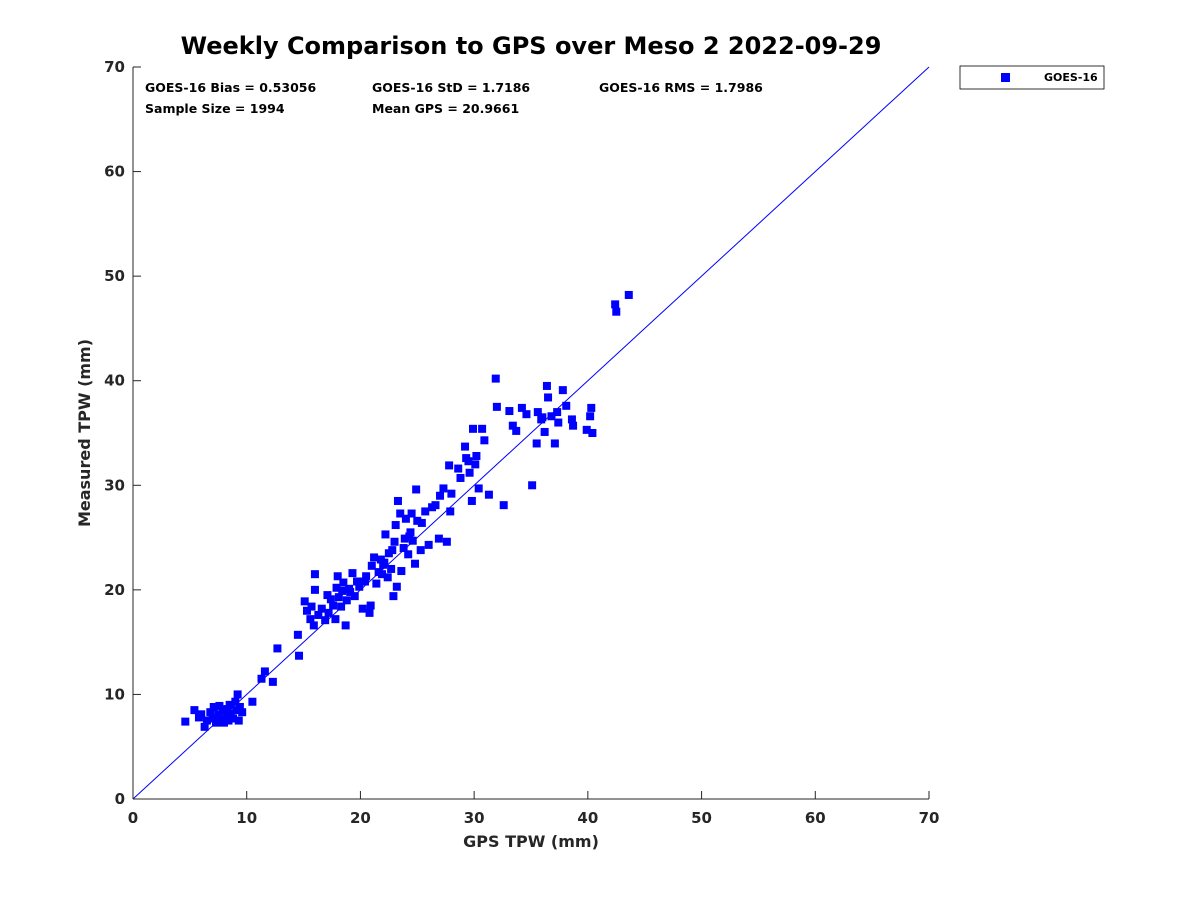 This screenshot has width=1200, height=900. What do you see at coordinates (114, 381) in the screenshot?
I see `y-tick-label: 40` at bounding box center [114, 381].